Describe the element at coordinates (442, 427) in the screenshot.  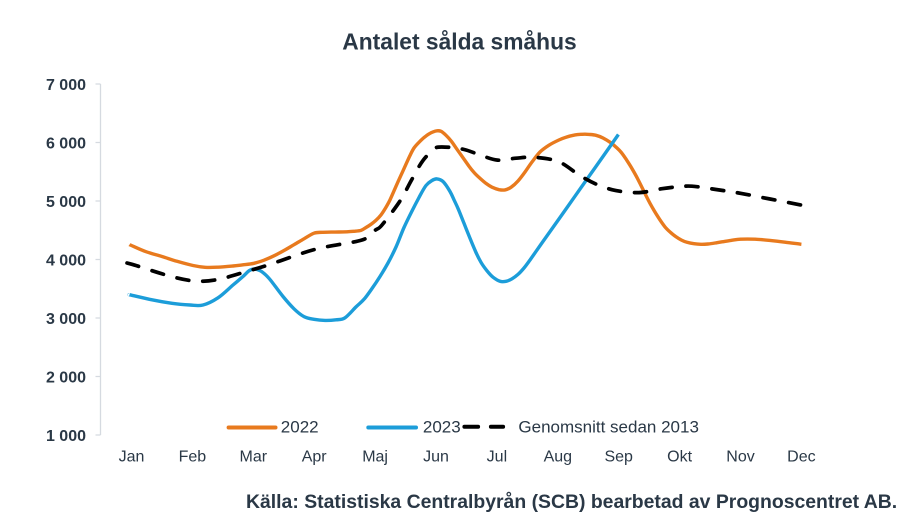
I see `svg-text: 2023` at that location.